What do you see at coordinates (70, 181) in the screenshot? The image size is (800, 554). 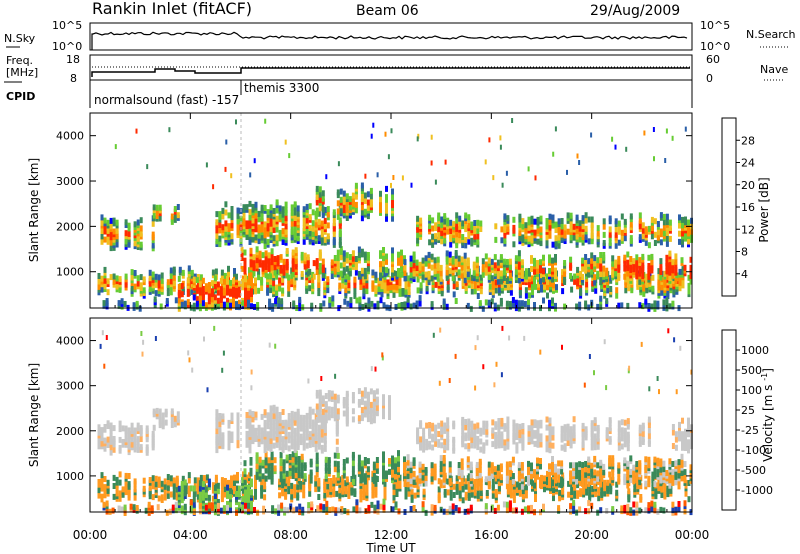 I see `power-ytick-label: 3000` at bounding box center [70, 181].